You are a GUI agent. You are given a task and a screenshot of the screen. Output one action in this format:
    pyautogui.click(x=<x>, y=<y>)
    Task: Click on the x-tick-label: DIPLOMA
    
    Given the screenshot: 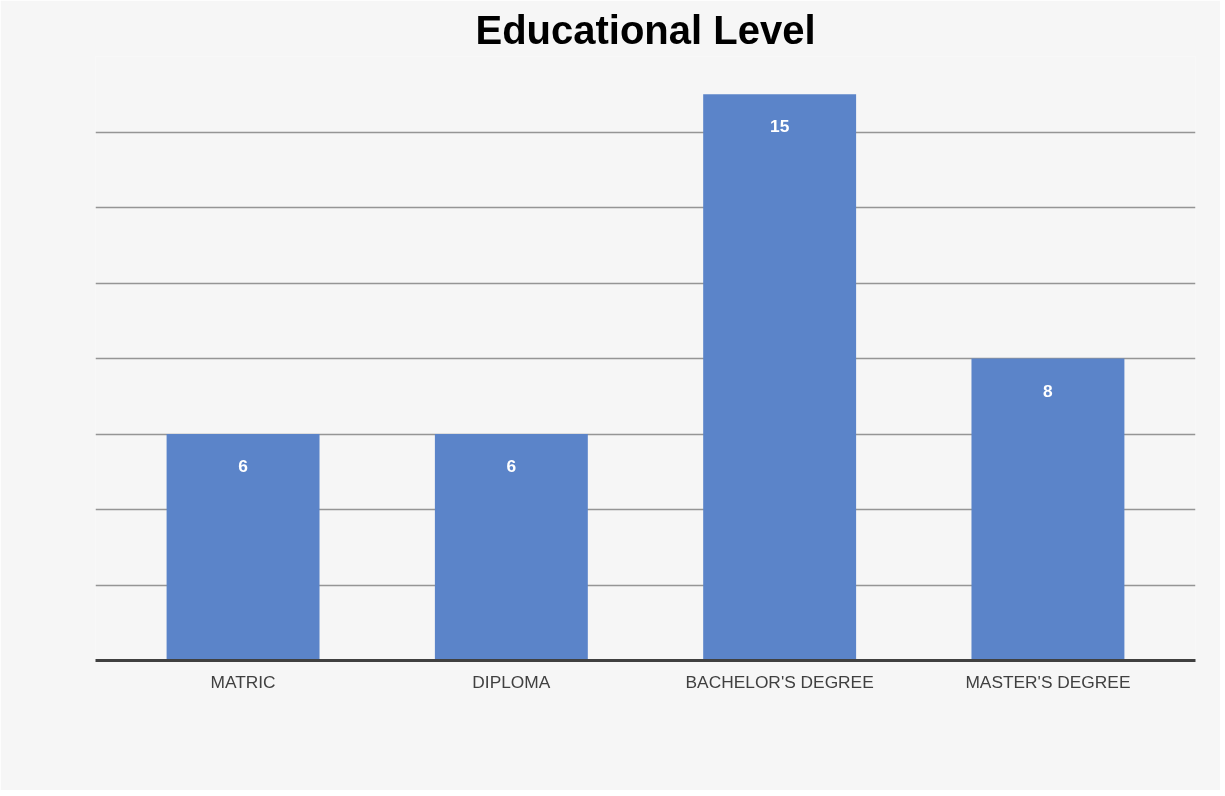 What is the action you would take?
    pyautogui.click(x=511, y=681)
    